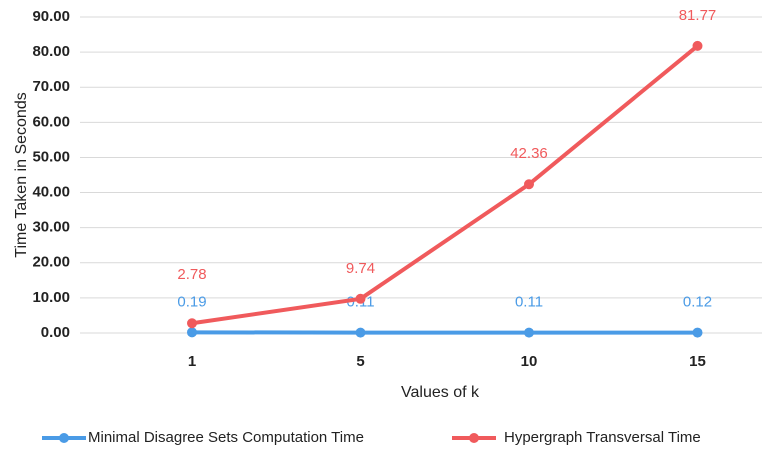  What do you see at coordinates (529, 302) in the screenshot?
I see `data-label: 0.11` at bounding box center [529, 302].